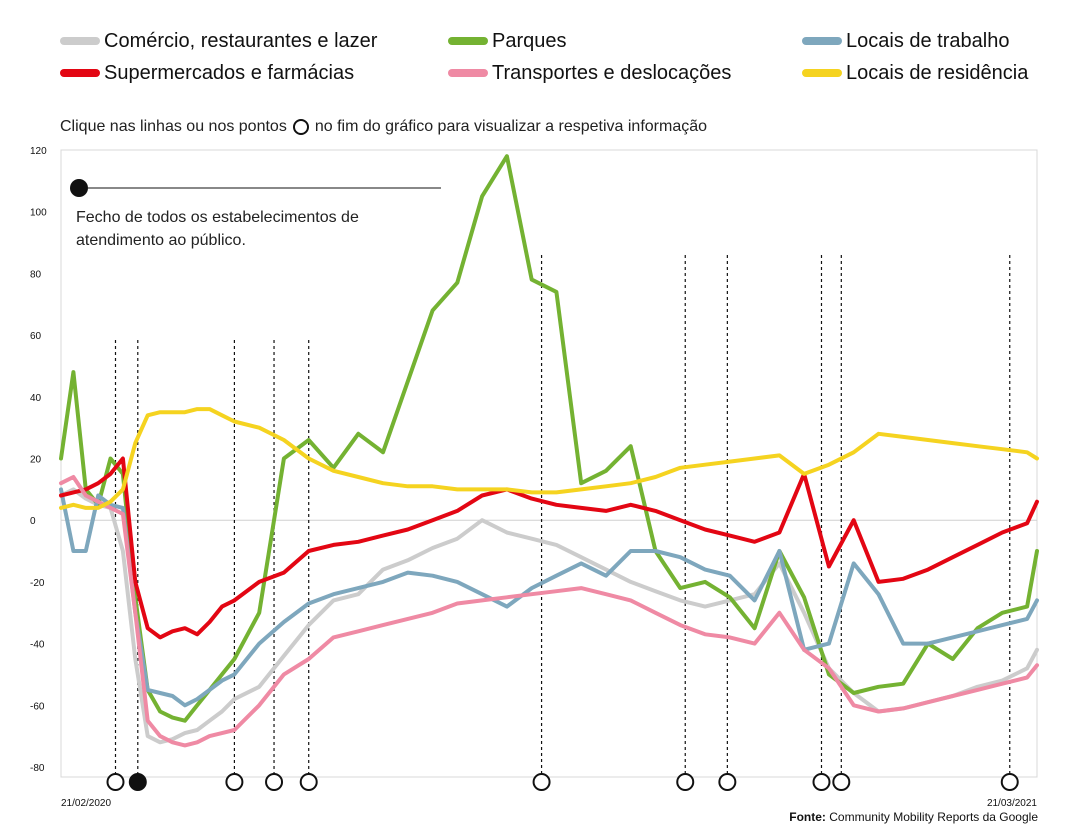  Describe the element at coordinates (612, 72) in the screenshot. I see `legend-label-transportes: Transportes e deslocações` at that location.